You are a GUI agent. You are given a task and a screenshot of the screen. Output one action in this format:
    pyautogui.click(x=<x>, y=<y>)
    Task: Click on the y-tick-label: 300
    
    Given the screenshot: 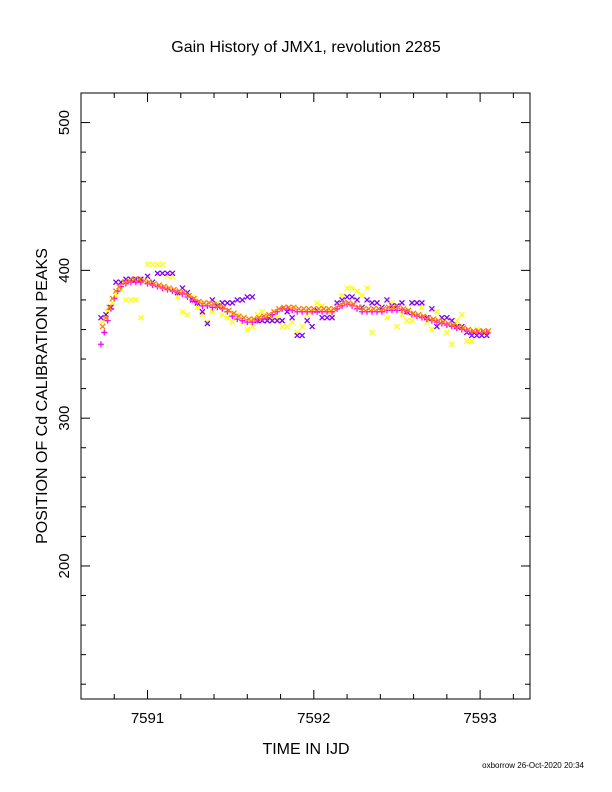 What is the action you would take?
    pyautogui.click(x=64, y=418)
    